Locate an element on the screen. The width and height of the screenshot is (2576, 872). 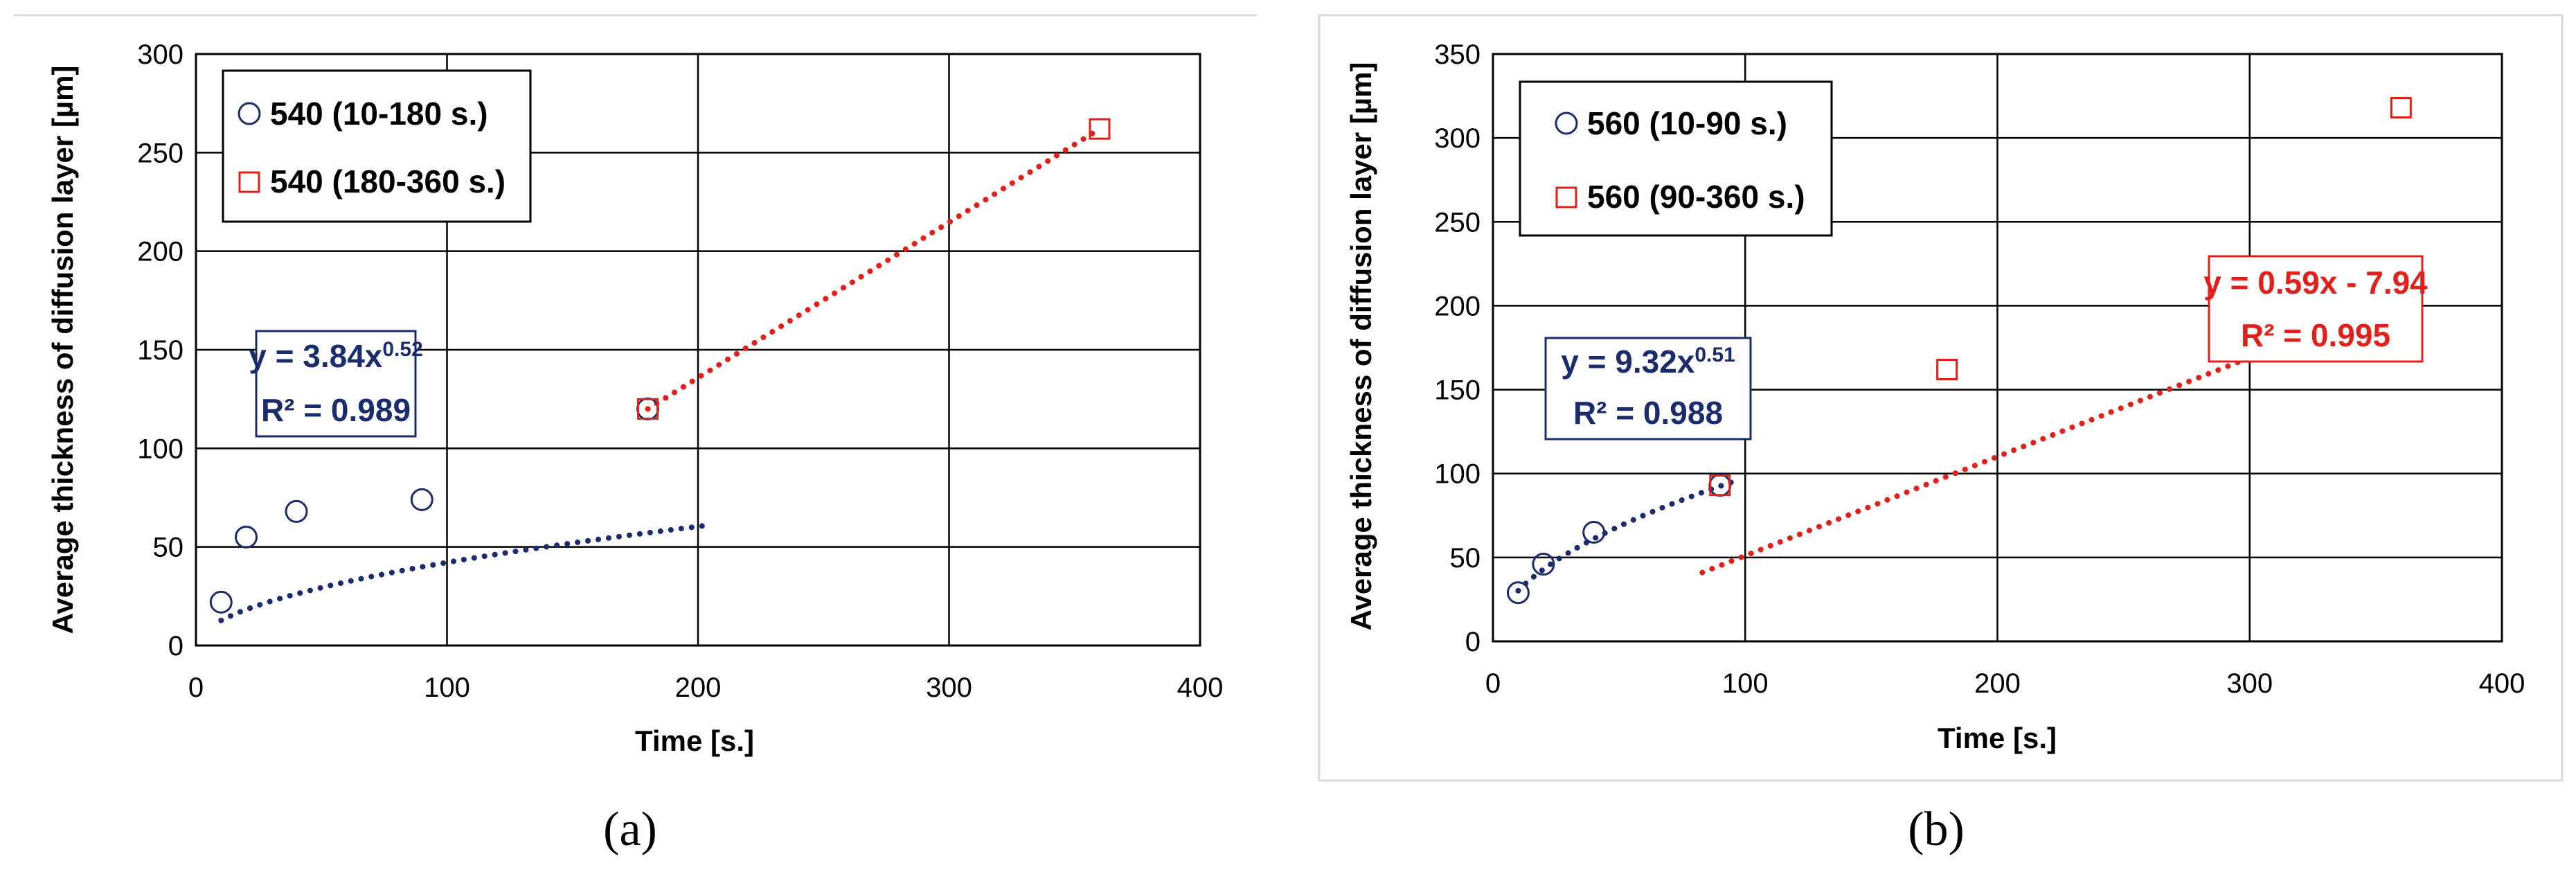
x-axis-label-a: Time [s.] is located at coordinates (694, 740).